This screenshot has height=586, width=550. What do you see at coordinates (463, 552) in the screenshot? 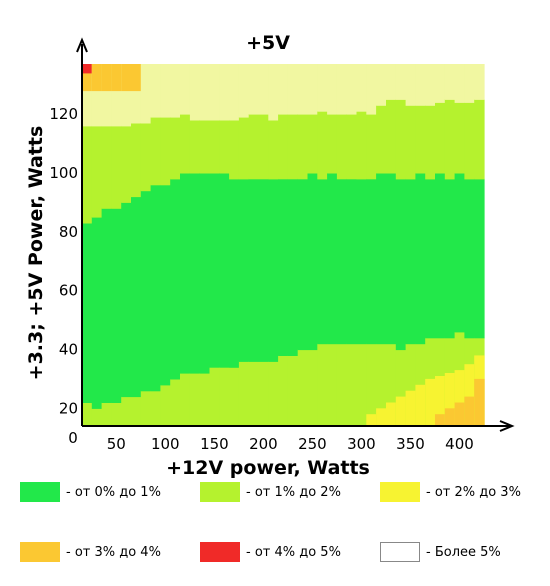
I see `legend-label: - Более 5%` at bounding box center [463, 552].